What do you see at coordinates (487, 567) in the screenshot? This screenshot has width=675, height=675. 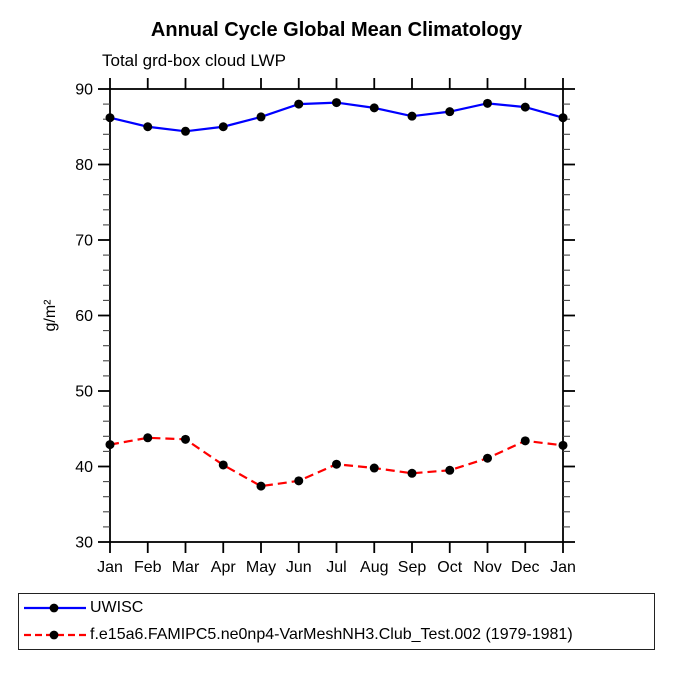 I see `x-tick-label: Nov` at bounding box center [487, 567].